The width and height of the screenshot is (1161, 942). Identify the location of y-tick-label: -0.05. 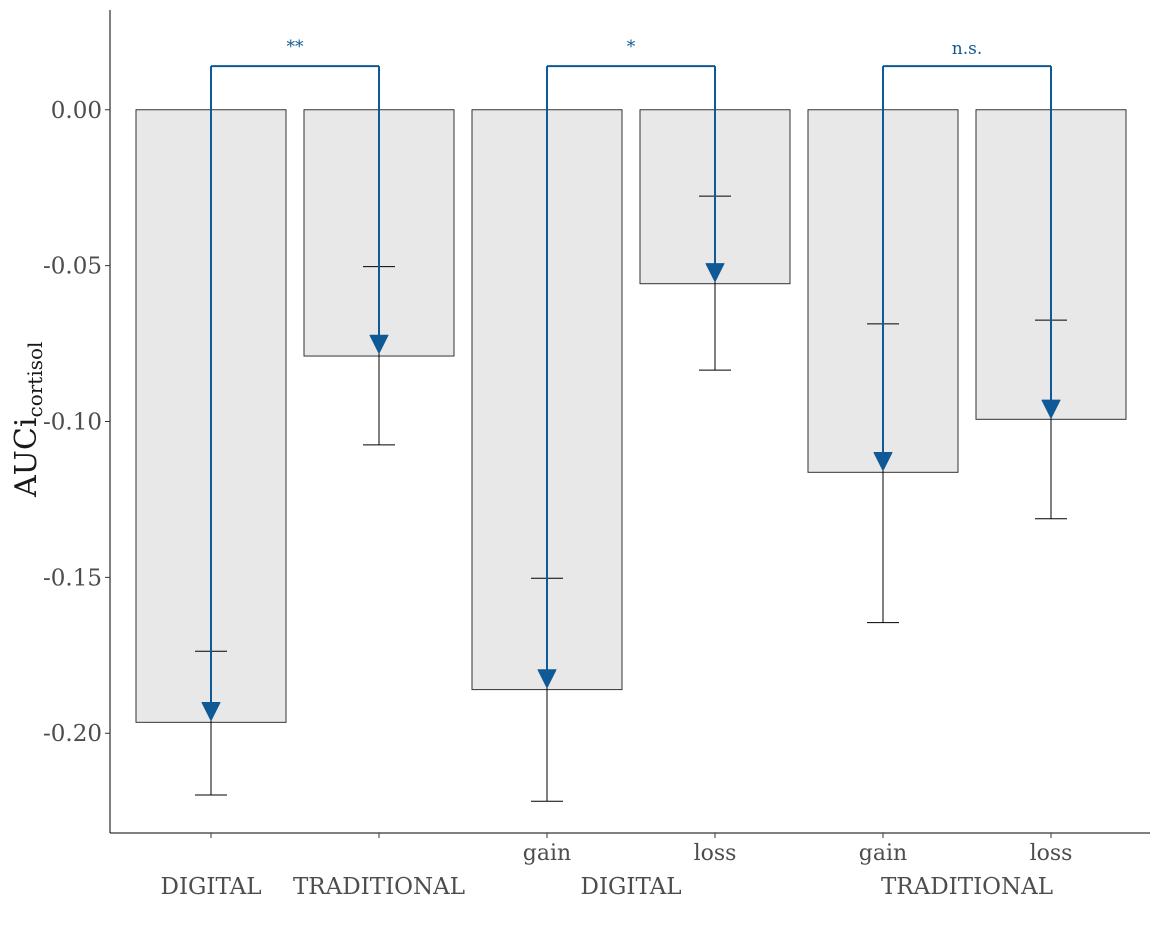
(72, 267).